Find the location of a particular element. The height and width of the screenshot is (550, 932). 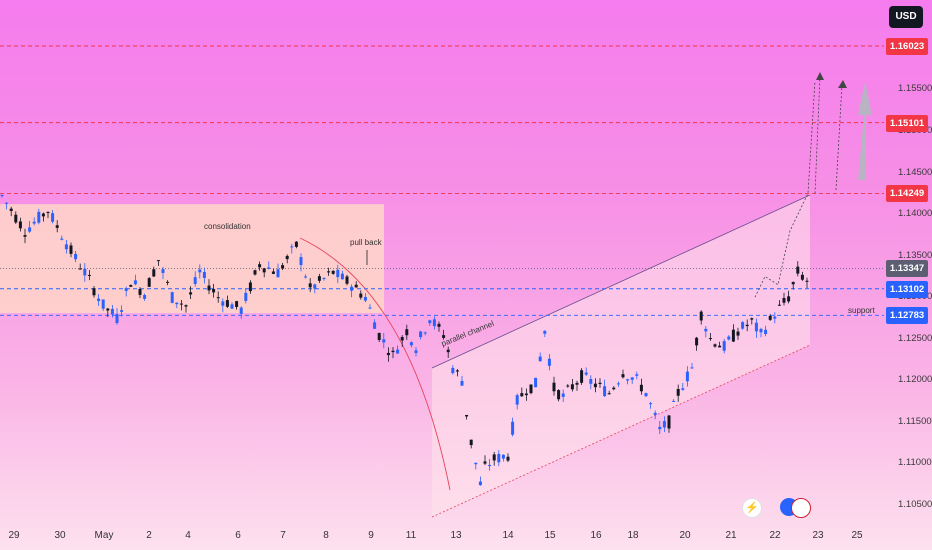

channel-lower-line is located at coordinates (621, 431).